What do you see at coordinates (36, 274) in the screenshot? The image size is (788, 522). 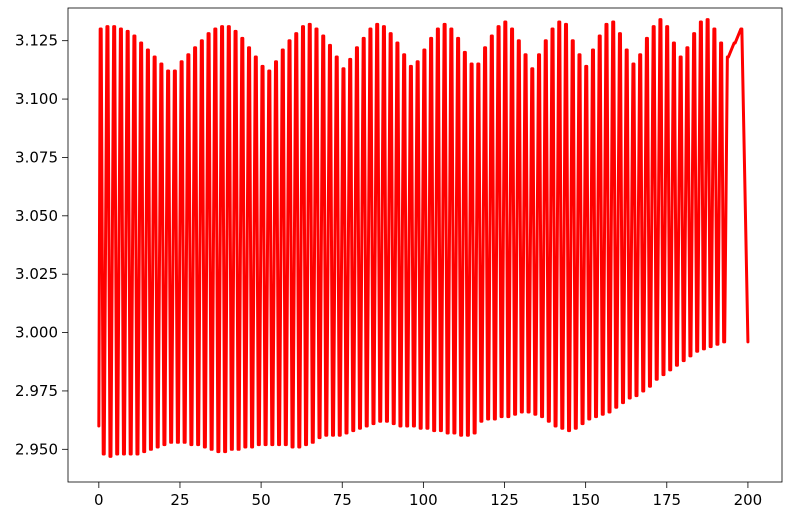 I see `y-tick-label: 3.025` at bounding box center [36, 274].